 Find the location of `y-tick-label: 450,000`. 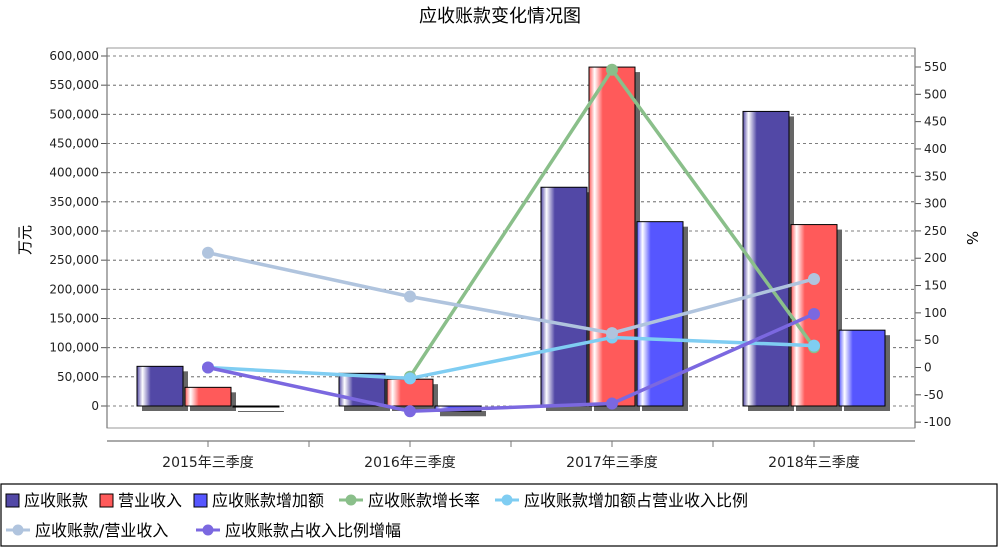

y-tick-label: 450,000 is located at coordinates (74, 144).